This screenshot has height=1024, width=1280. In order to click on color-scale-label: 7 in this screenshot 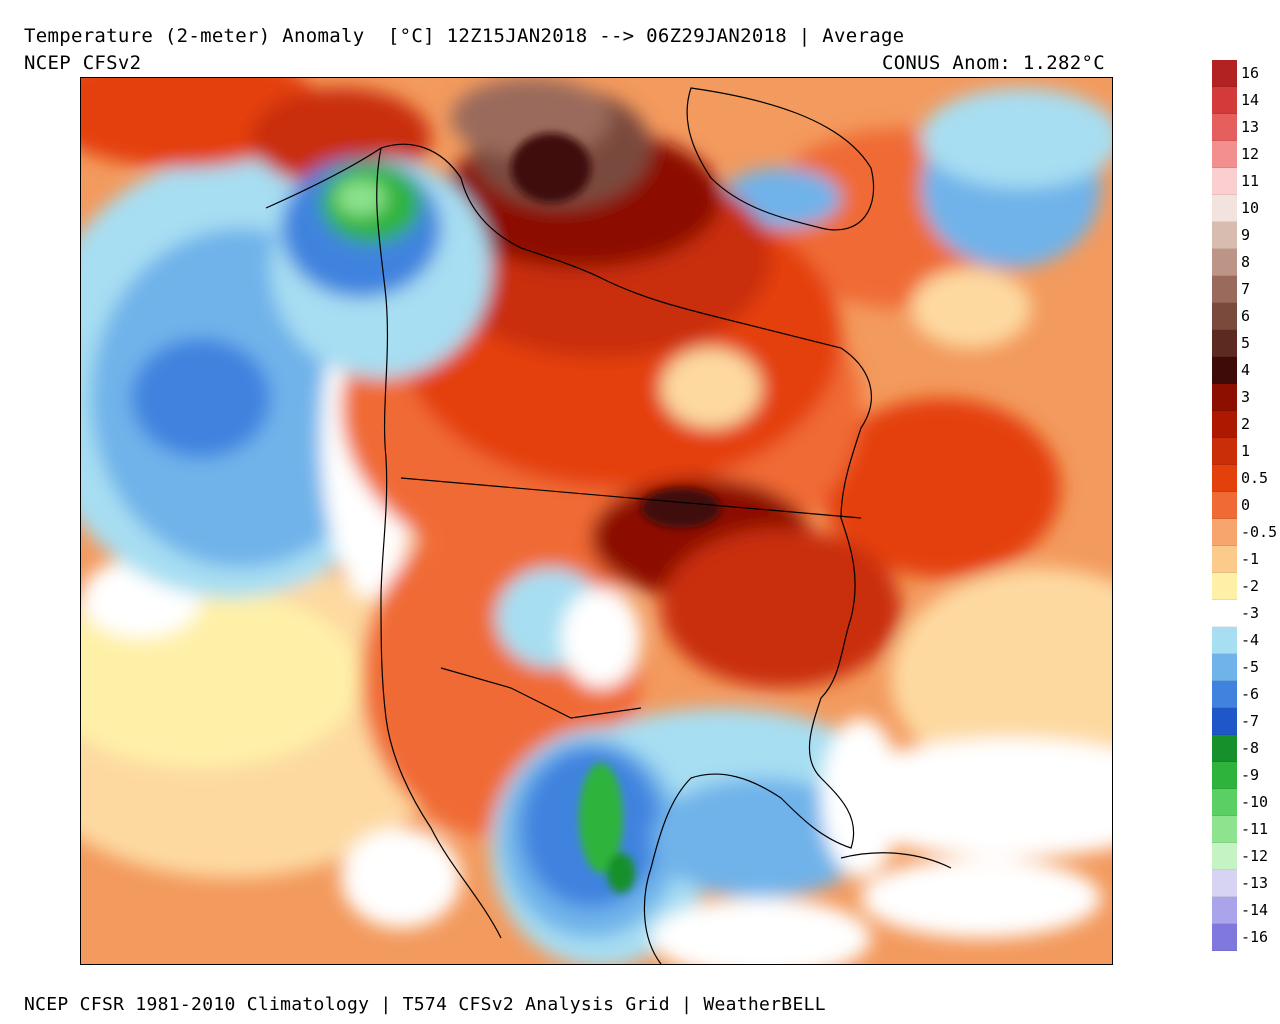, I will do `click(1246, 289)`.